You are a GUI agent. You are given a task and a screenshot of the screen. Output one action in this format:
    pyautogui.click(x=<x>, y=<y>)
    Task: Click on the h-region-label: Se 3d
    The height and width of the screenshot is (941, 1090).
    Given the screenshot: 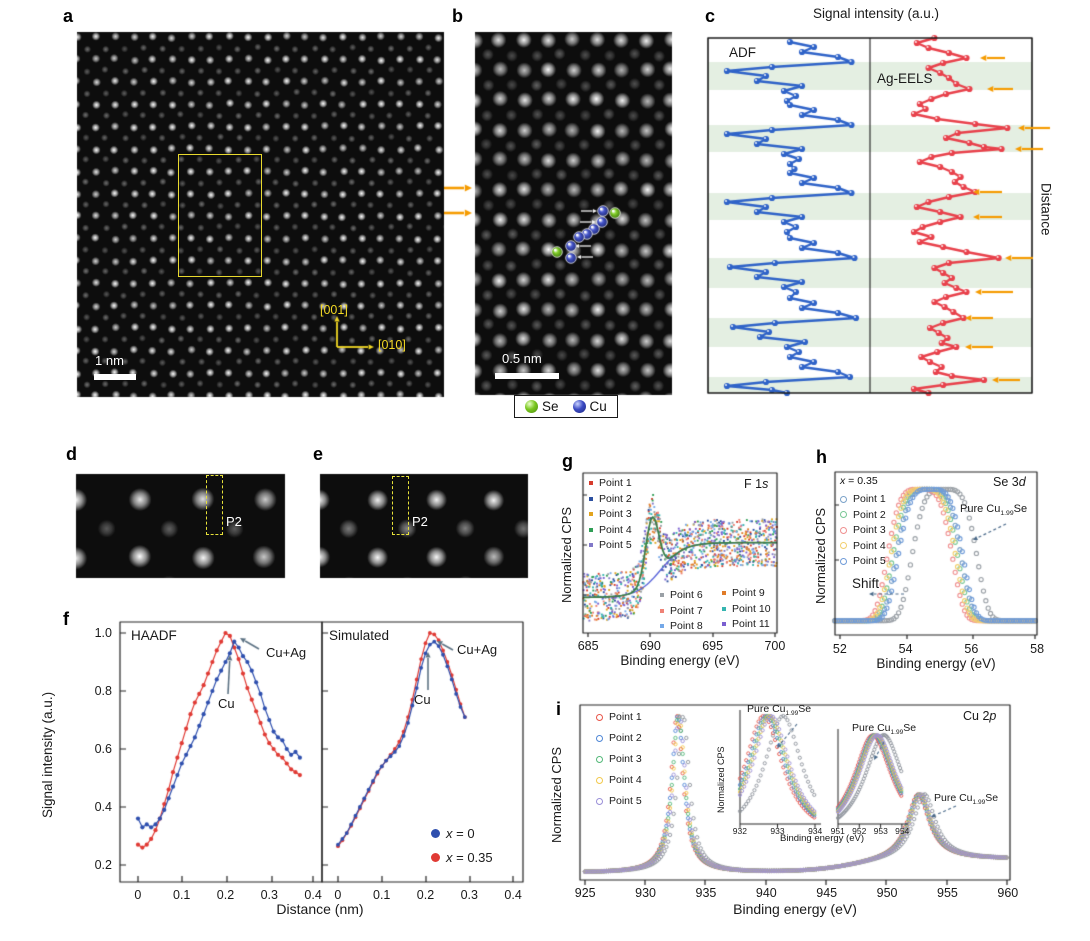 What is the action you would take?
    pyautogui.click(x=1009, y=482)
    